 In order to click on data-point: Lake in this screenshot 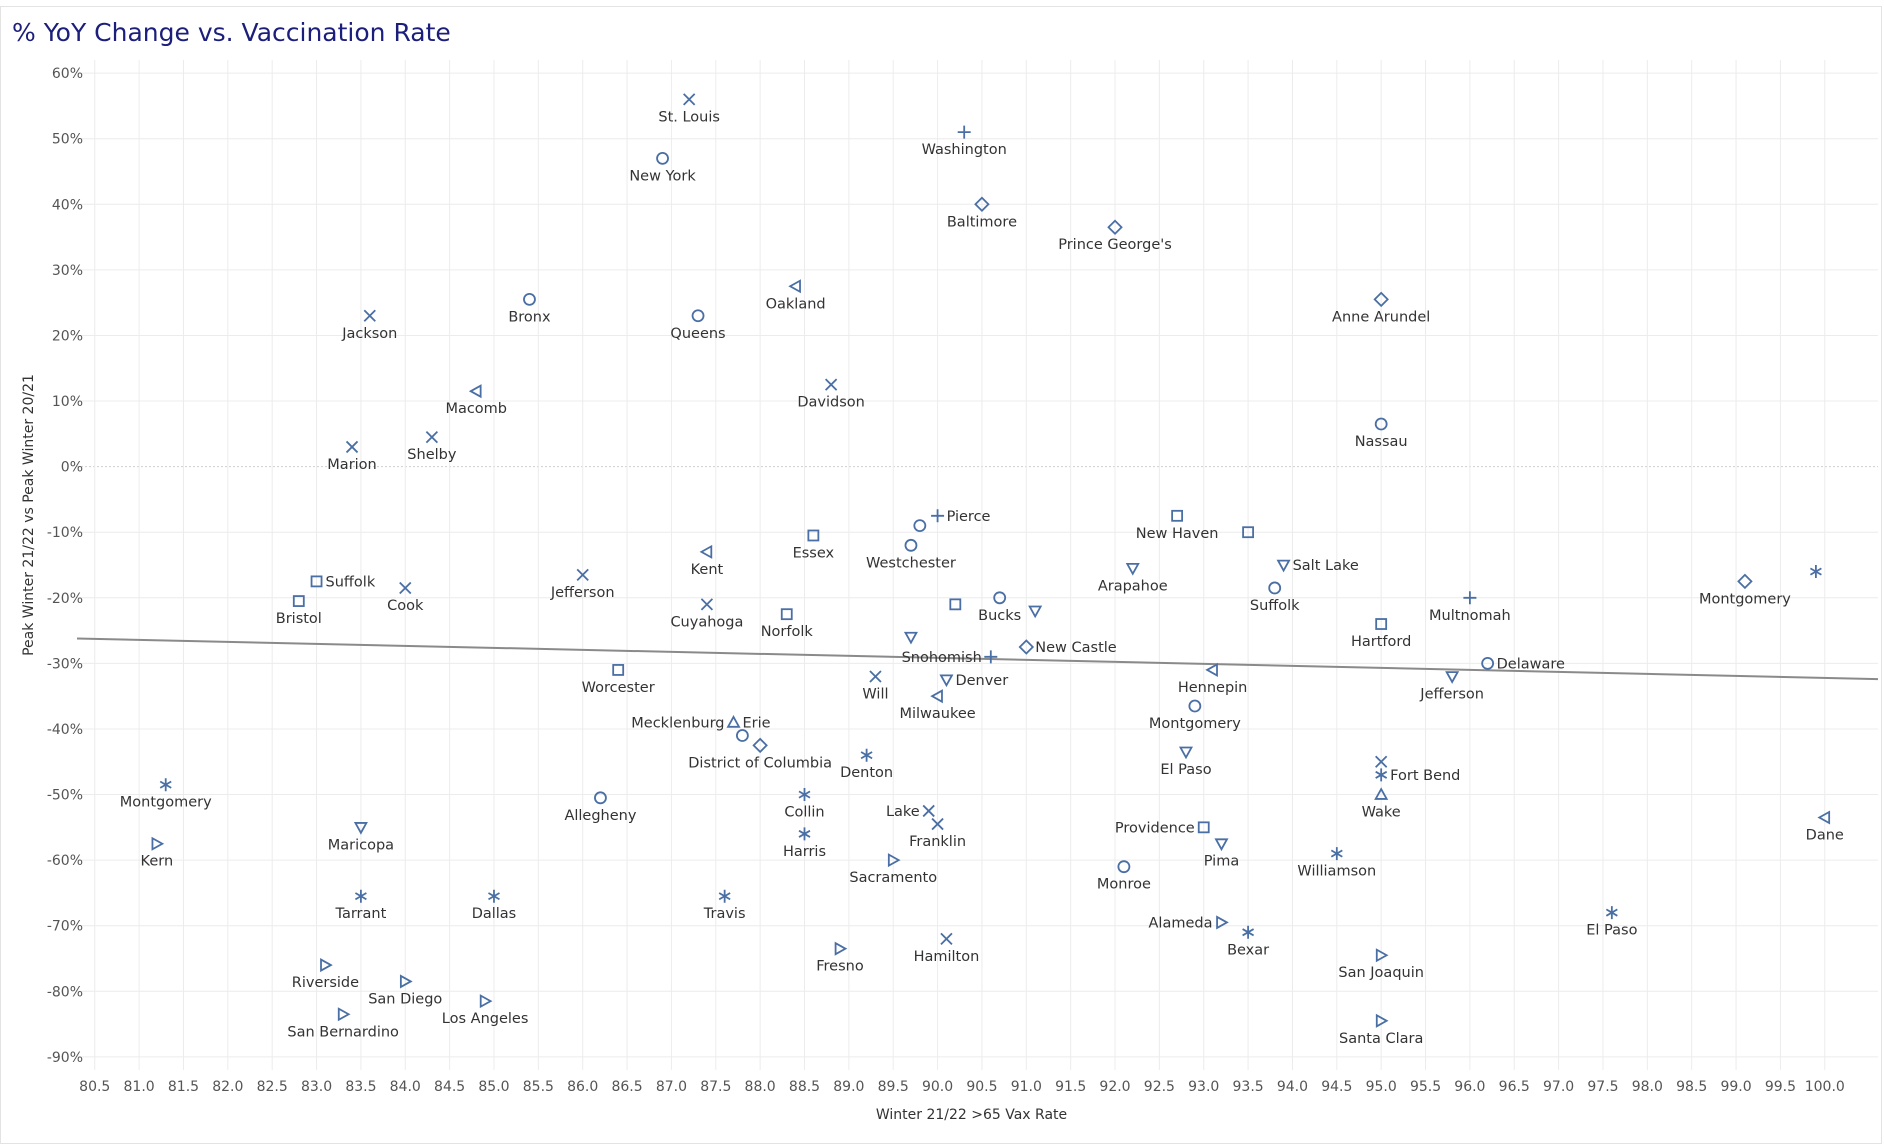, I will do `click(910, 812)`.